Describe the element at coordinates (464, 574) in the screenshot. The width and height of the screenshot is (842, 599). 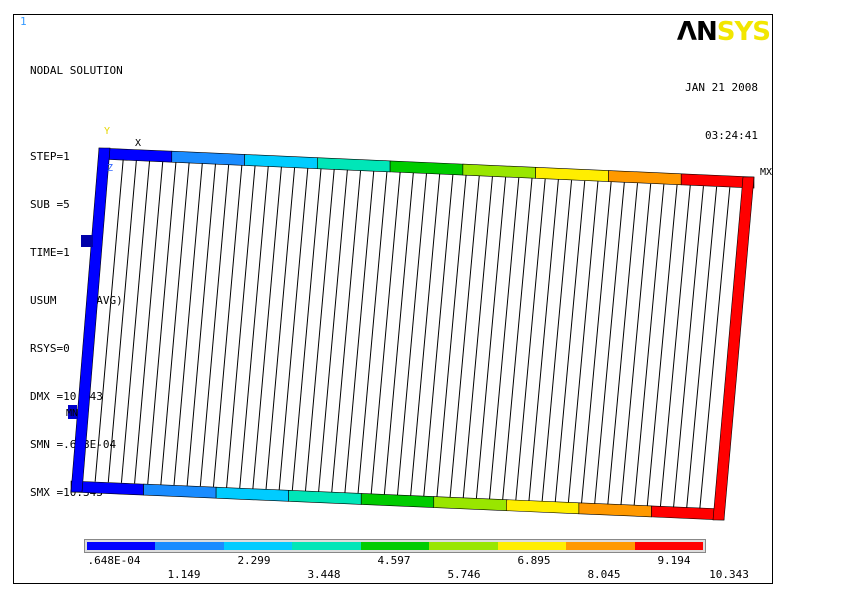
I see `legend-label-bottom-2: 5.746` at that location.